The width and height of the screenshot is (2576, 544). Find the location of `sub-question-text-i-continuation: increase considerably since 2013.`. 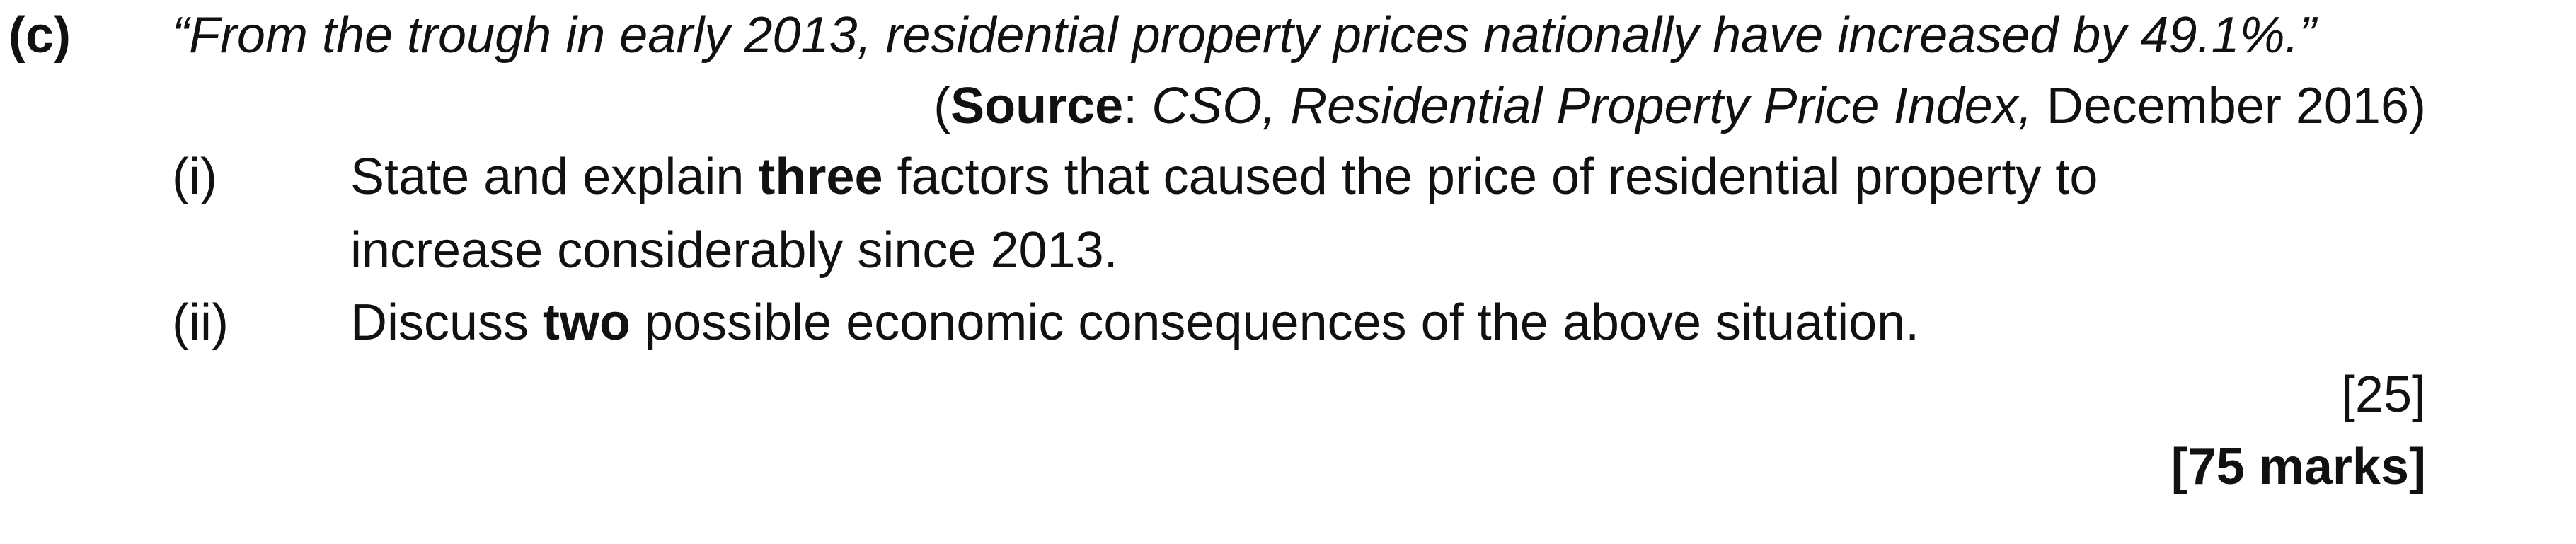

sub-question-text-i-continuation: increase considerably since 2013. is located at coordinates (734, 250).